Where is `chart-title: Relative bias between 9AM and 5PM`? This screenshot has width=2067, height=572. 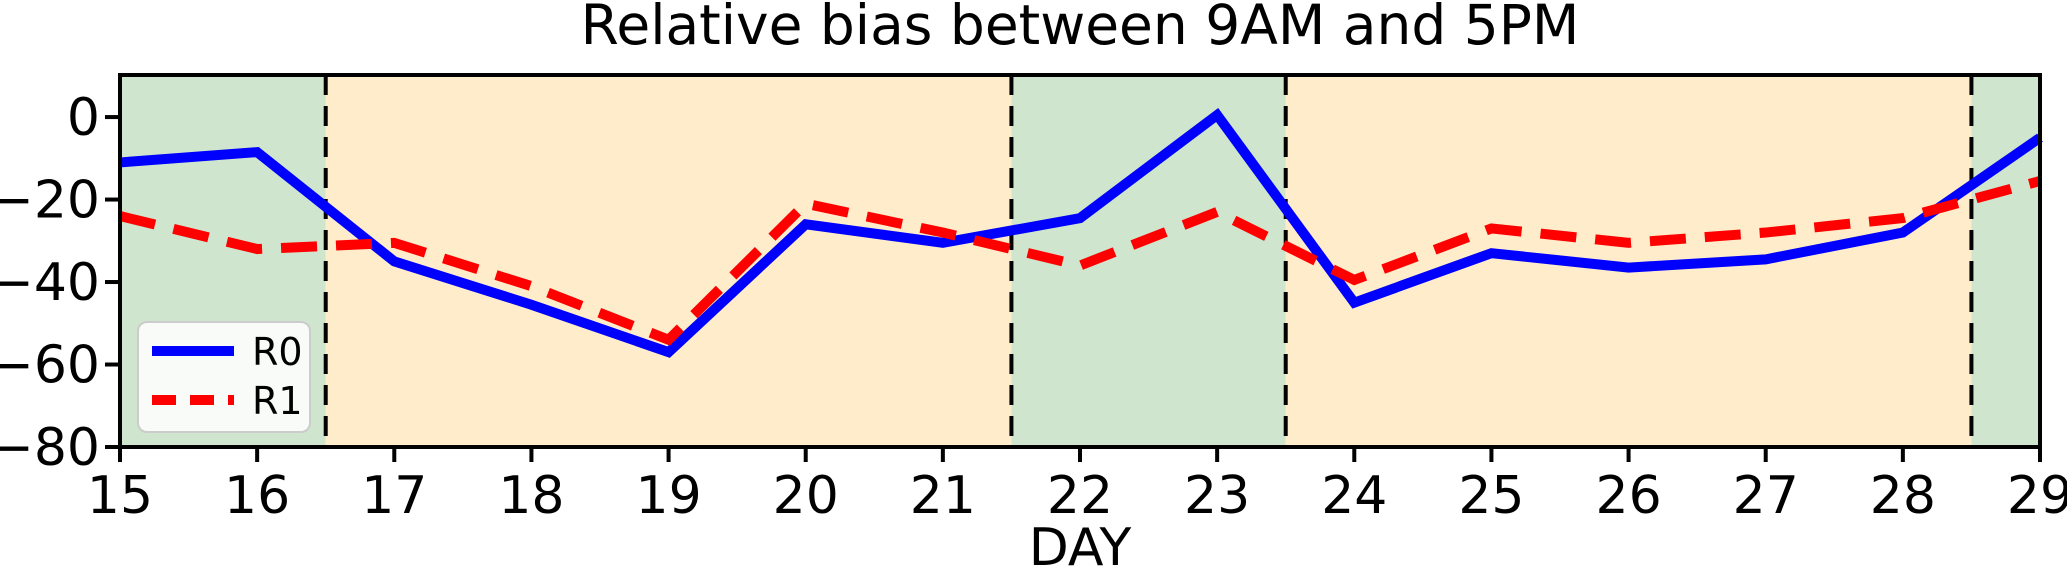 chart-title: Relative bias between 9AM and 5PM is located at coordinates (1080, 28).